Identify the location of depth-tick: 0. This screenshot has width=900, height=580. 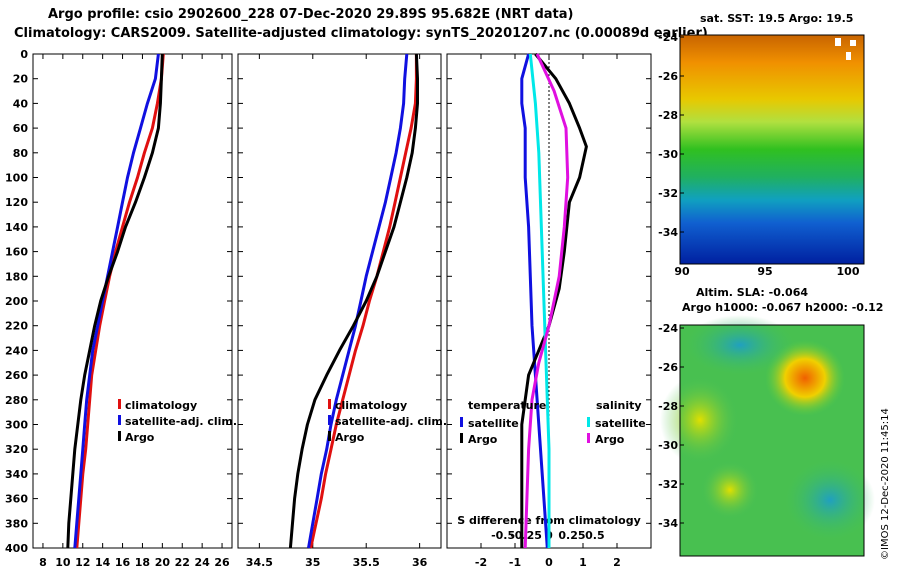
(24, 54).